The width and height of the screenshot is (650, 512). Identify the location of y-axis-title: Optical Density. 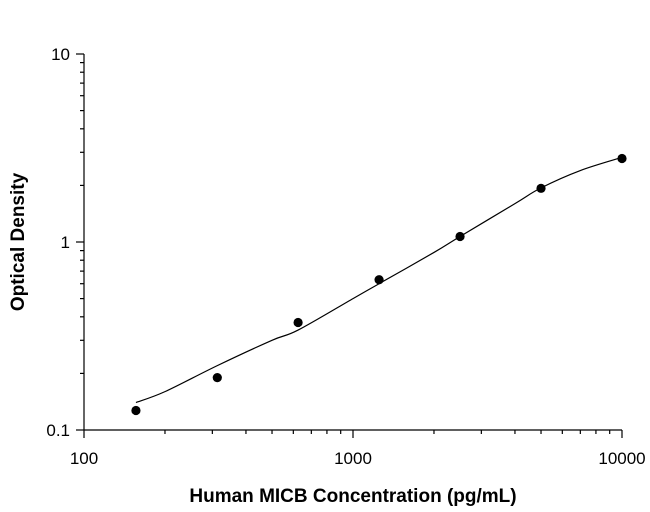
(18, 241).